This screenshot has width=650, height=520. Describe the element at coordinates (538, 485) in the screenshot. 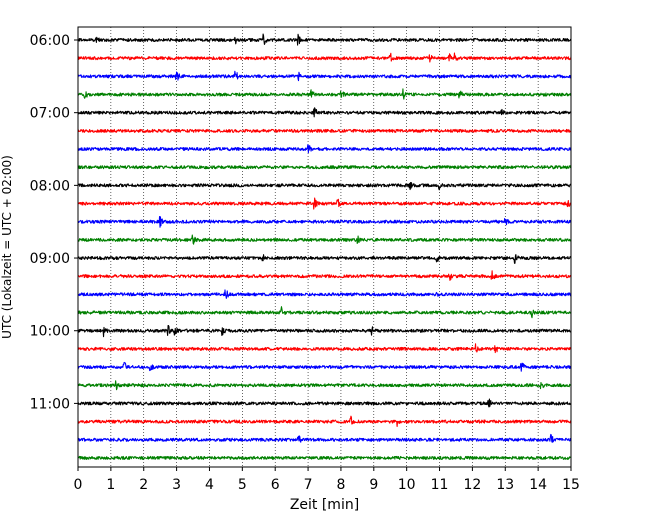

I see `x-tick-label: 14` at that location.